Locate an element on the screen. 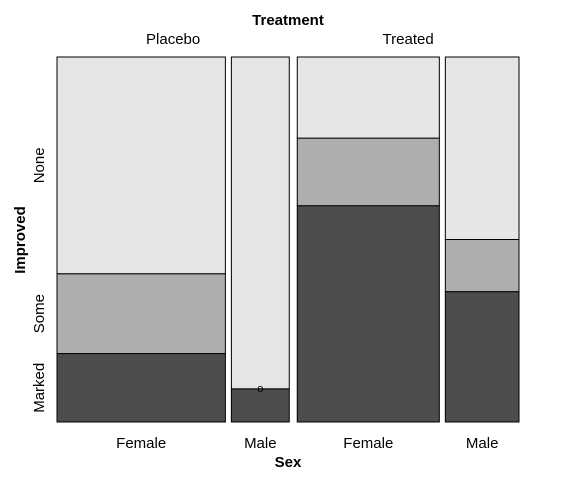 The width and height of the screenshot is (576, 480). y-tick-none: None is located at coordinates (39, 165).